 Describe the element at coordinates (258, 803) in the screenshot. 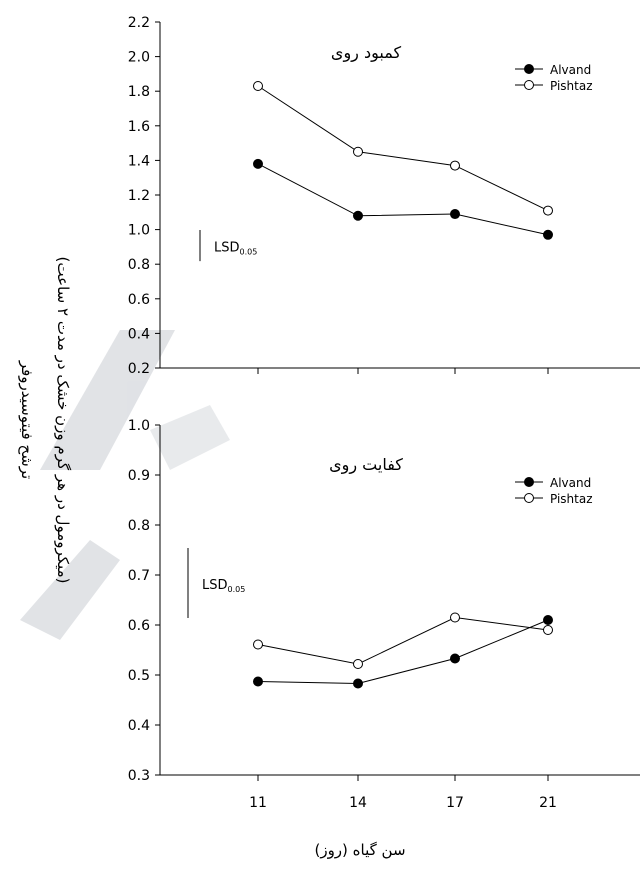

I see `x-tick-label: 11` at that location.